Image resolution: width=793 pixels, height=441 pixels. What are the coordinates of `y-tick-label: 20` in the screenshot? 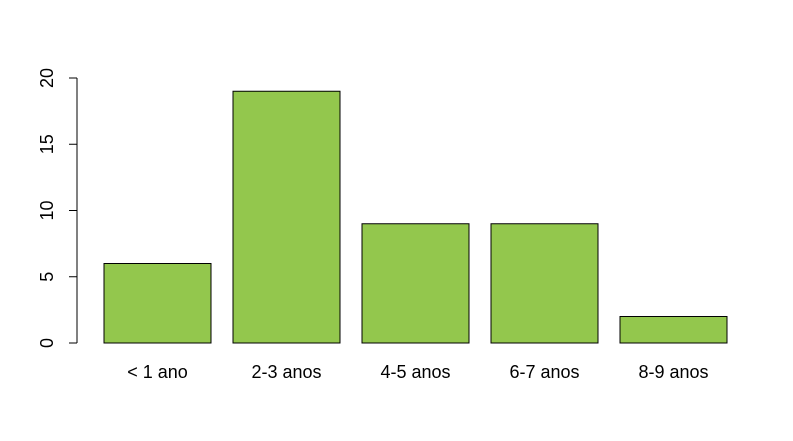 It's located at (47, 78).